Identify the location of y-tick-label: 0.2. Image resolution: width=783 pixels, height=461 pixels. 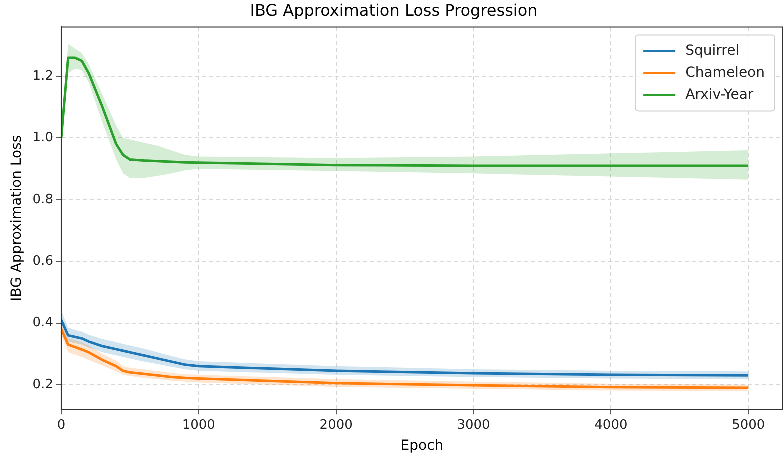
(43, 384).